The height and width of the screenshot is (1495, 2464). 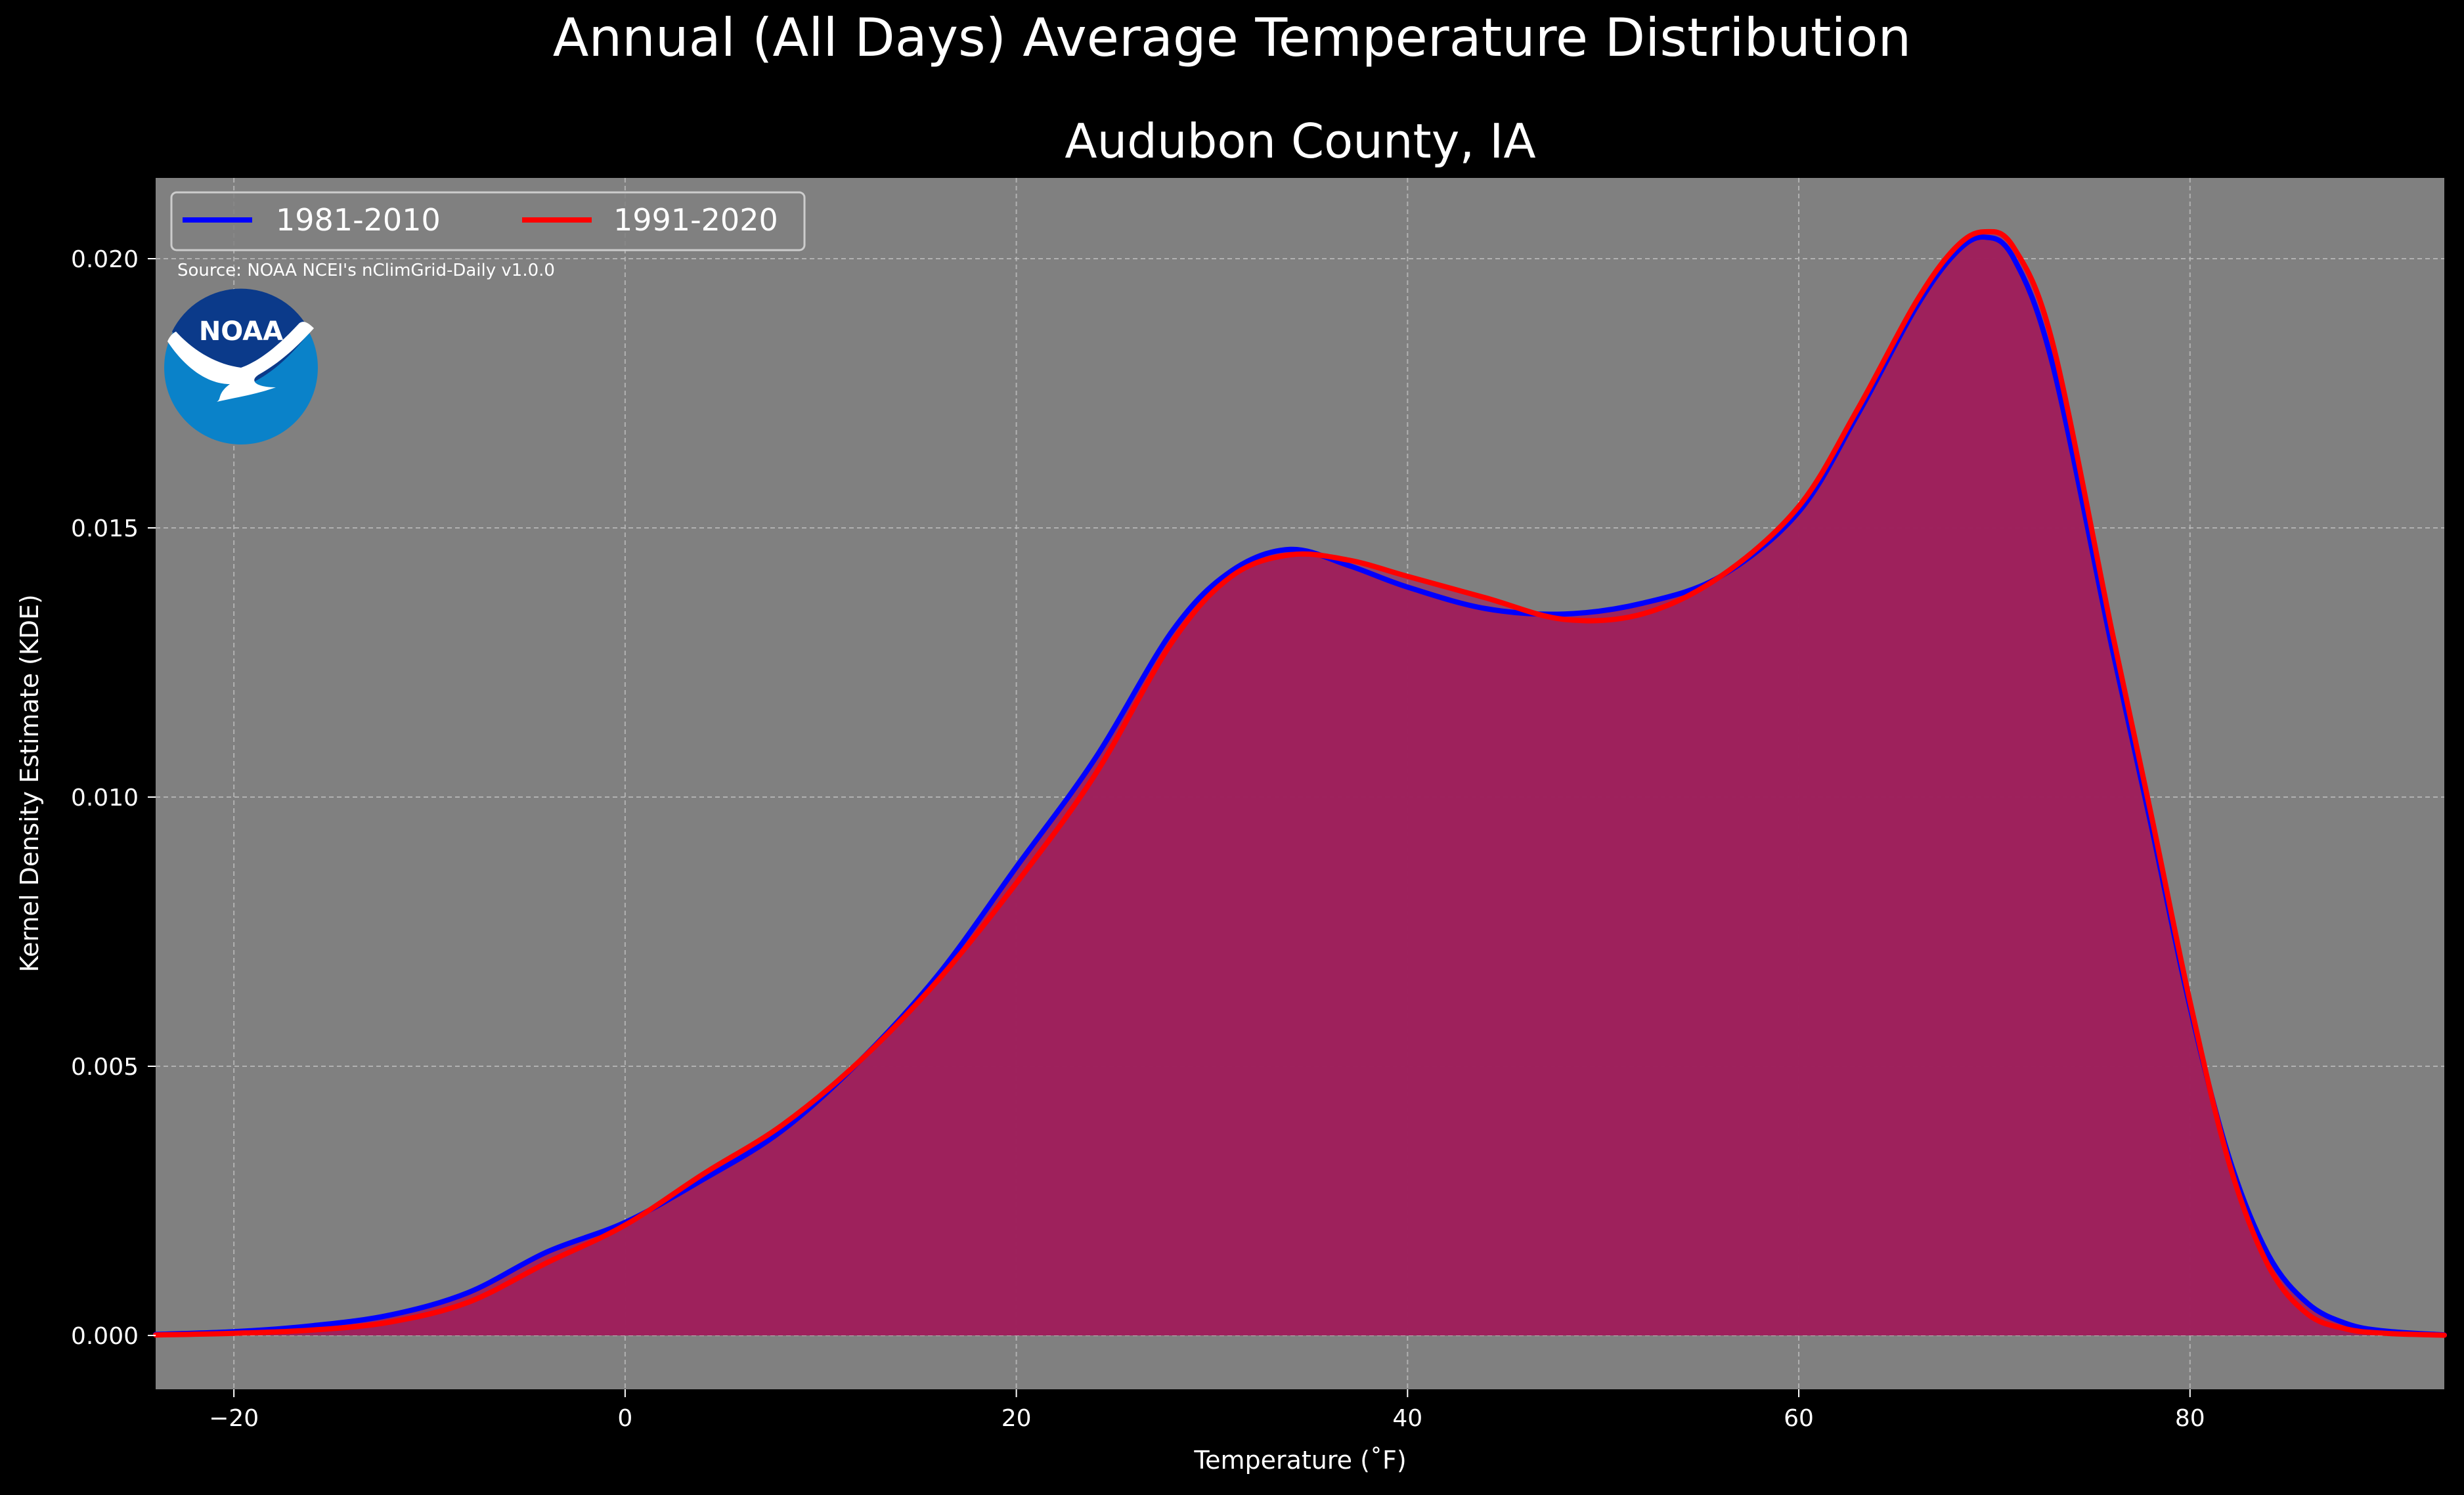 I want to click on legend-label-1991-2020: 1991-2020, so click(x=695, y=220).